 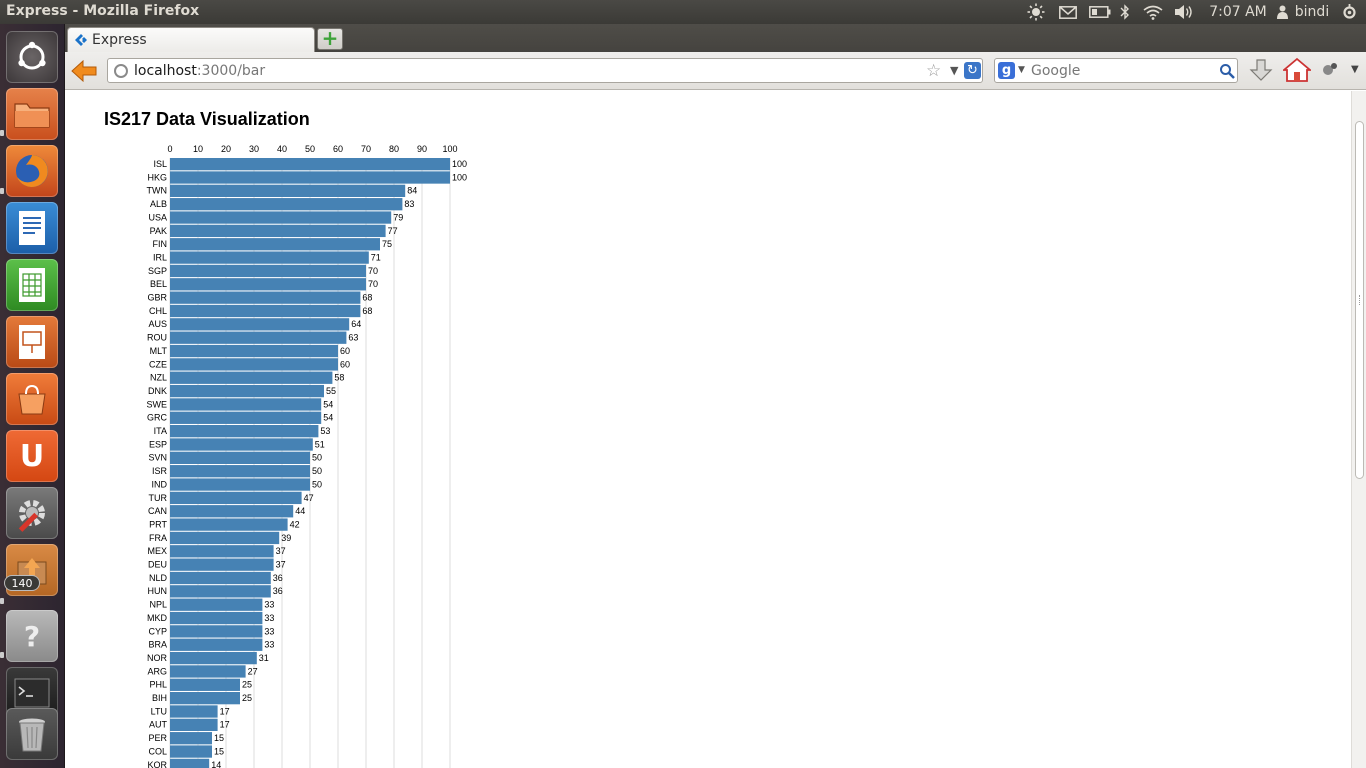 I want to click on category-label: GBR, so click(x=157, y=298).